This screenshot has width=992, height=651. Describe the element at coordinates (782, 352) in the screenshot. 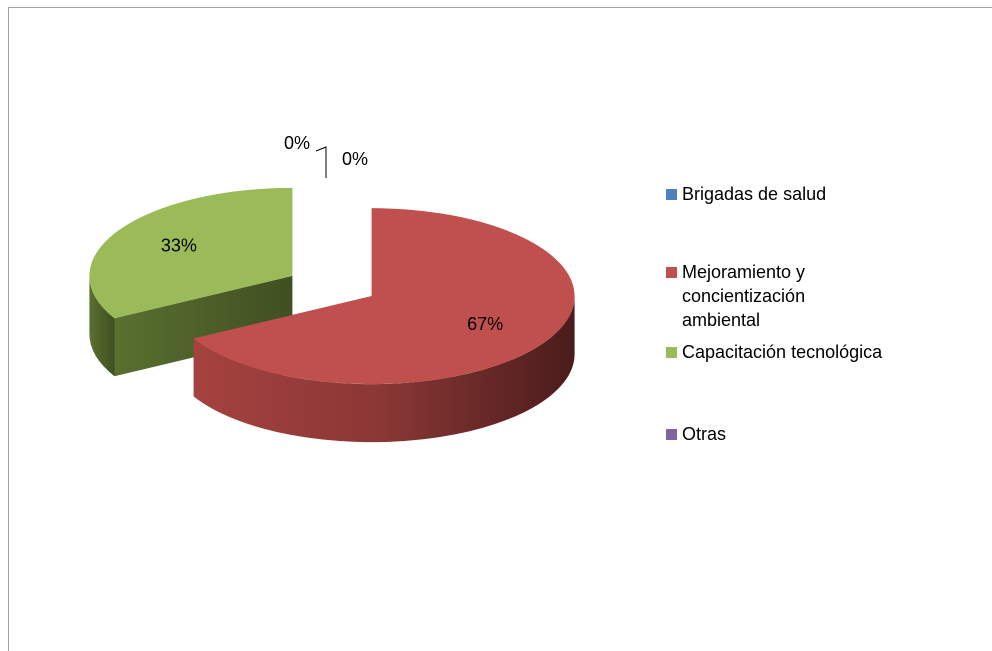

I see `legend-label: Capacitación tecnológica` at that location.